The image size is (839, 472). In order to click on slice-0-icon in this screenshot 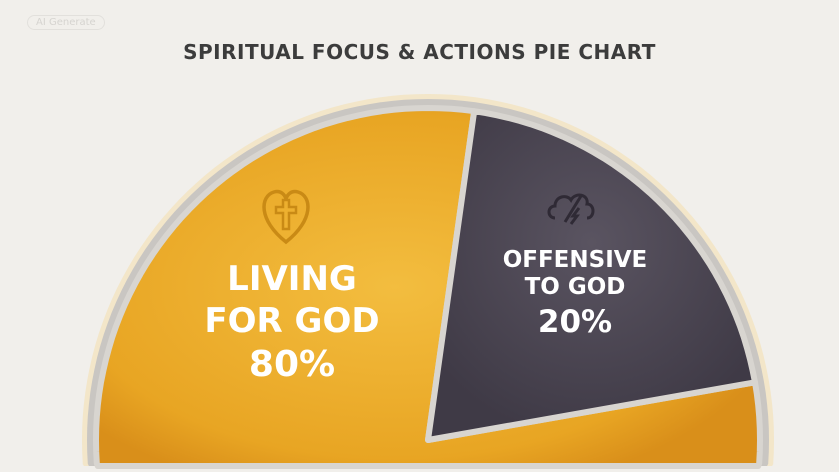, I will do `click(286, 217)`.